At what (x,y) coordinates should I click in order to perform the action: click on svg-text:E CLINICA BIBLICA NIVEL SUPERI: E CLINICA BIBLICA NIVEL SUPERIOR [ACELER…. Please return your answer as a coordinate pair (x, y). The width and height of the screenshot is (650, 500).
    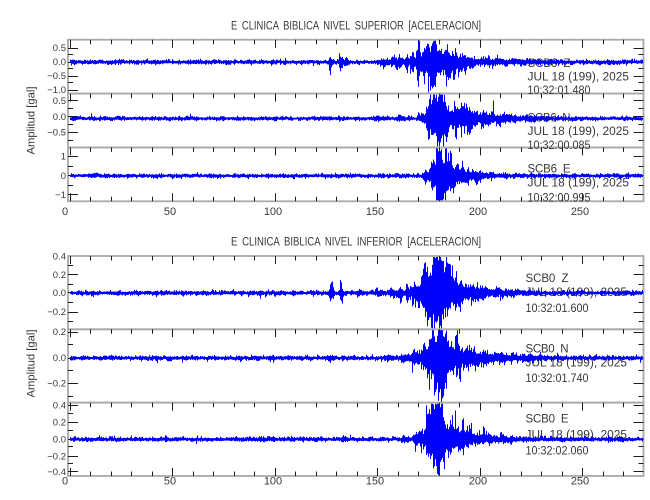
    Looking at the image, I should click on (356, 27).